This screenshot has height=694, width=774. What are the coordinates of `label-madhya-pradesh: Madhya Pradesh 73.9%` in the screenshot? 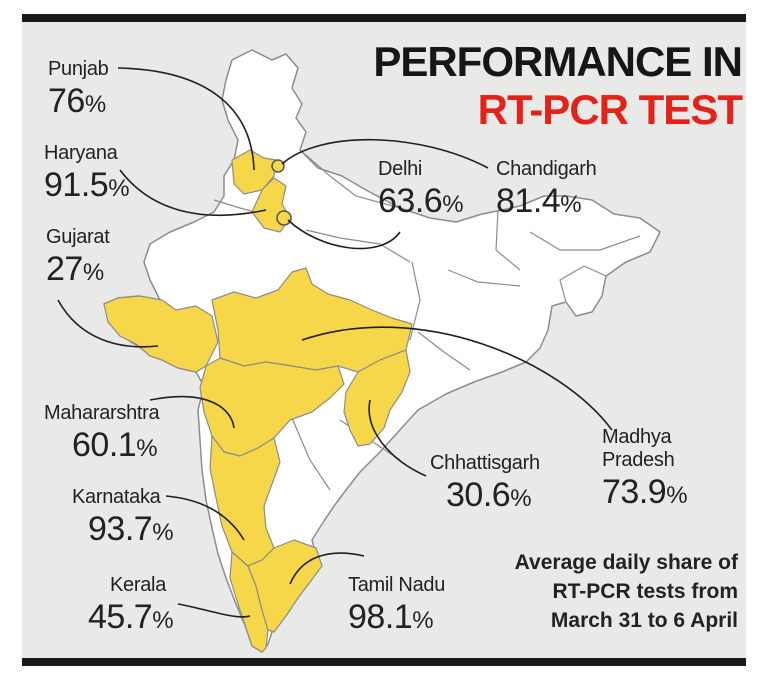 It's located at (645, 471).